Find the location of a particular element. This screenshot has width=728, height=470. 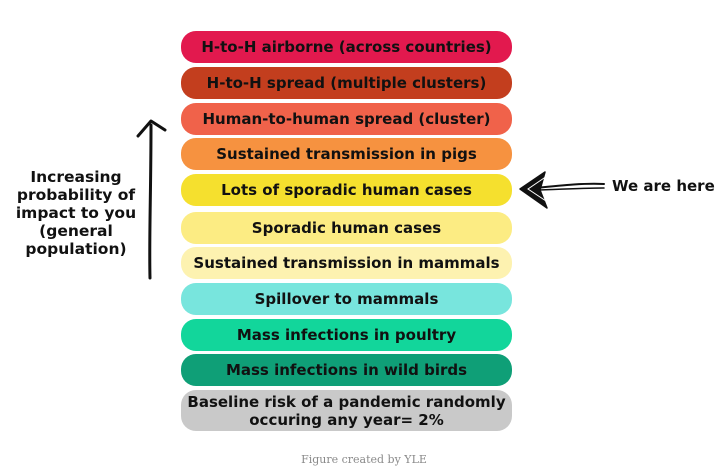

stage-sustained-transmission-pigs: Sustained transmission in pigs is located at coordinates (346, 154).